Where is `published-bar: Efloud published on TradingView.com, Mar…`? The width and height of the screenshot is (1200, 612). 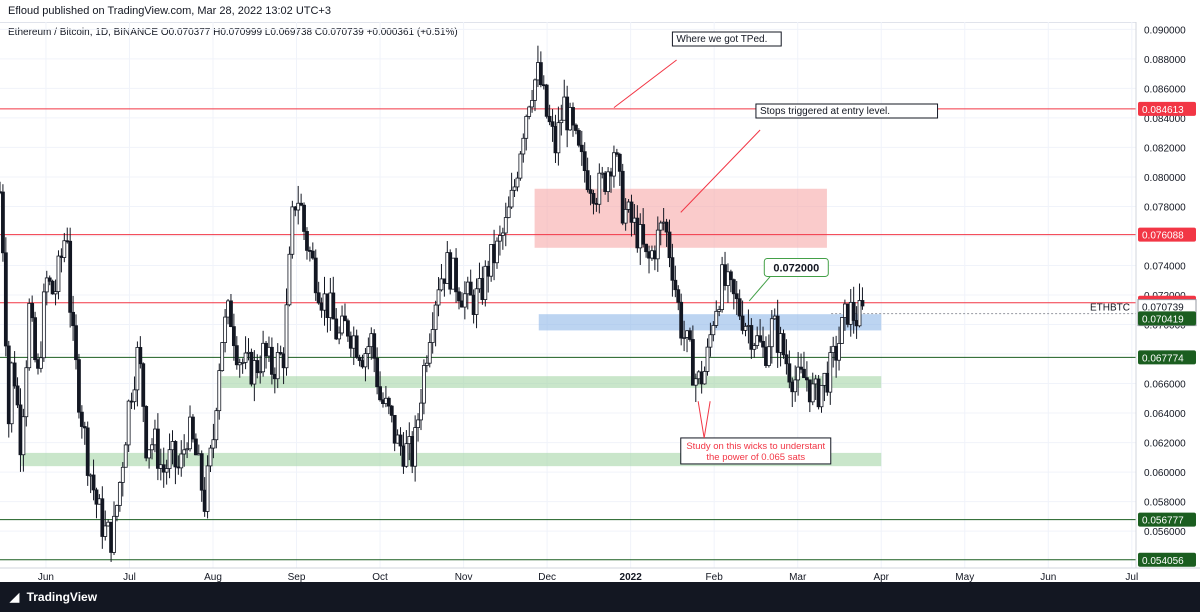 published-bar: Efloud published on TradingView.com, Mar… is located at coordinates (600, 11).